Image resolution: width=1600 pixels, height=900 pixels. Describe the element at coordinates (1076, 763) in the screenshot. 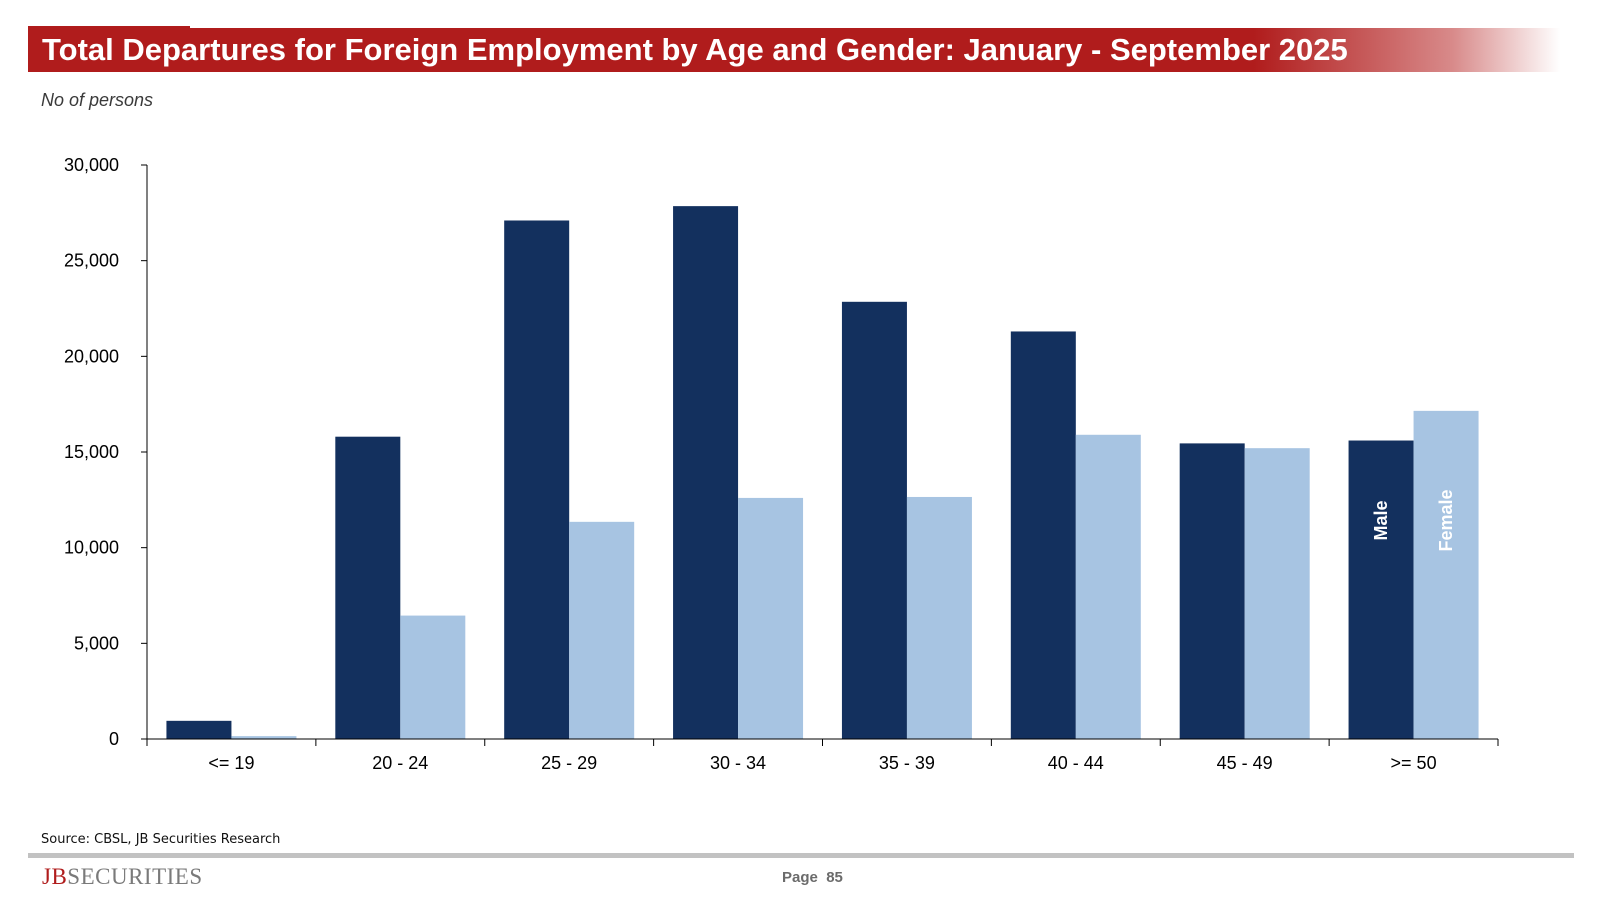

I see `x-tick-label-5: 40 - 44` at that location.